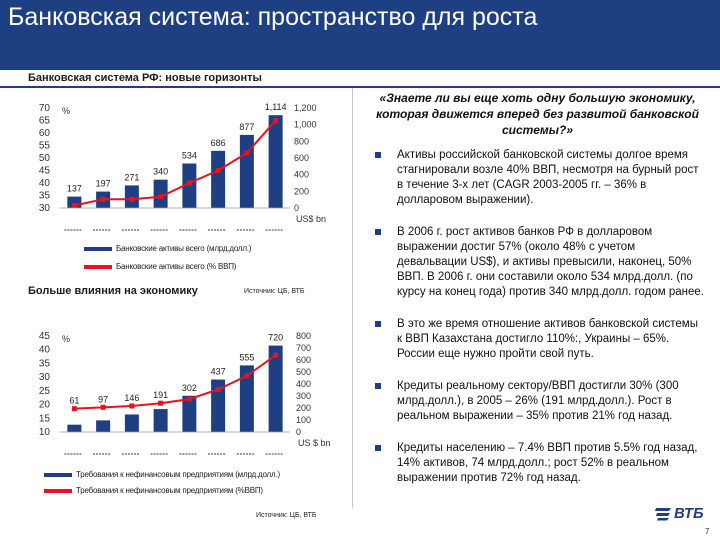 This screenshot has width=720, height=540. I want to click on right-axis-tick: 1,200, so click(305, 108).